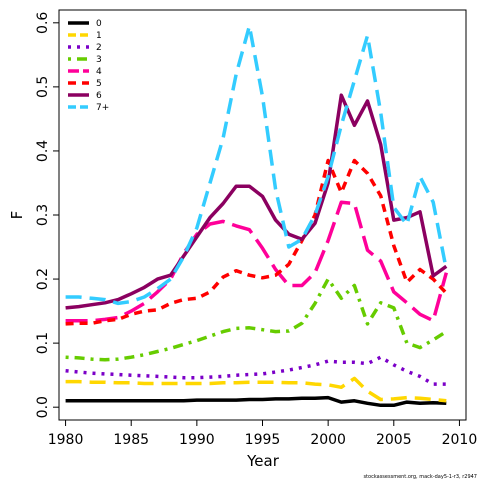 Image resolution: width=480 pixels, height=480 pixels. Describe the element at coordinates (43, 151) in the screenshot. I see `y-tick-label: 0.4` at that location.